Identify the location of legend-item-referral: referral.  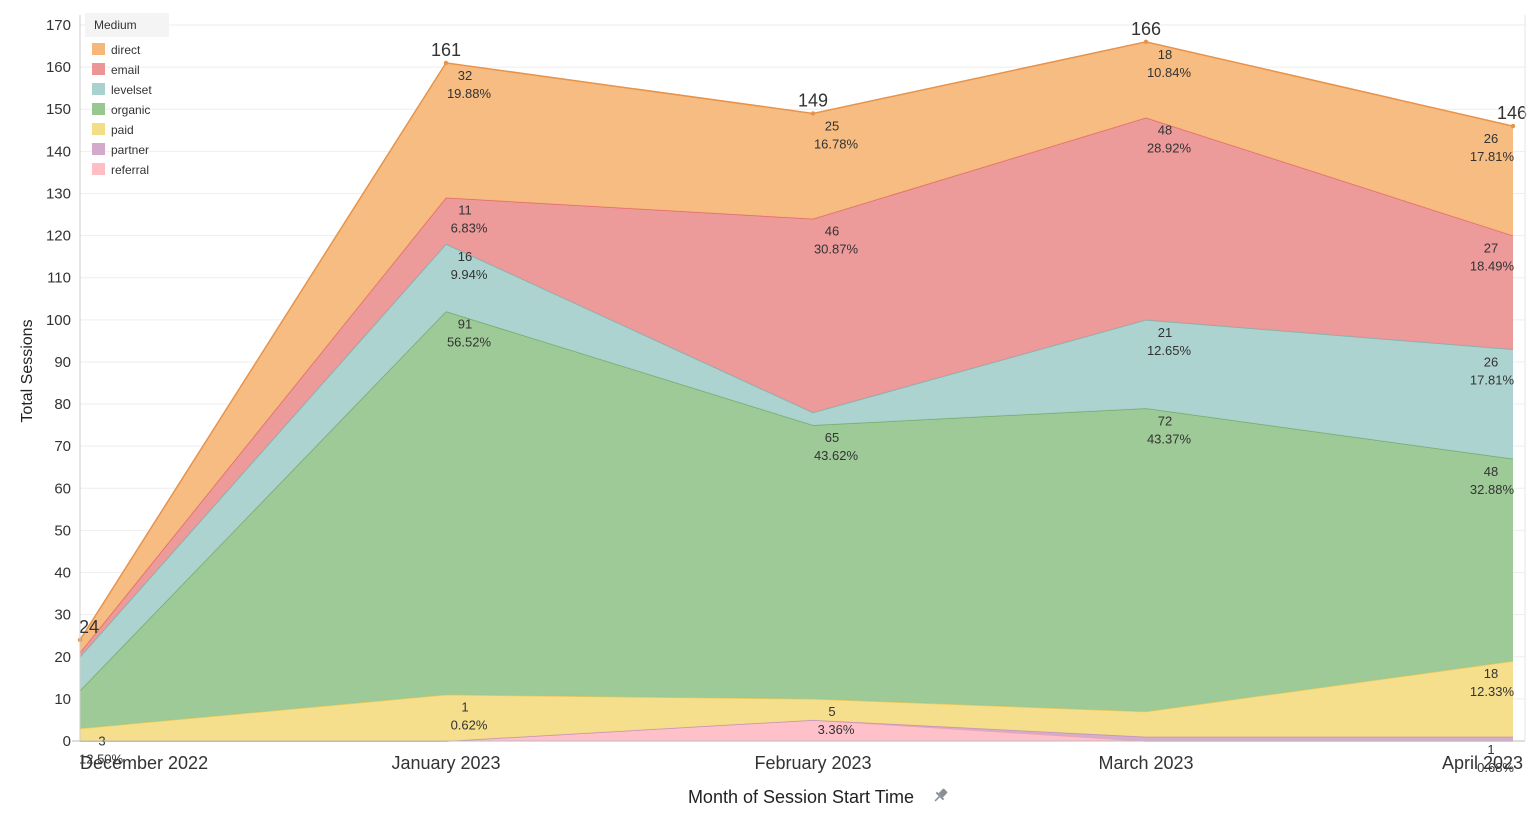
(130, 170).